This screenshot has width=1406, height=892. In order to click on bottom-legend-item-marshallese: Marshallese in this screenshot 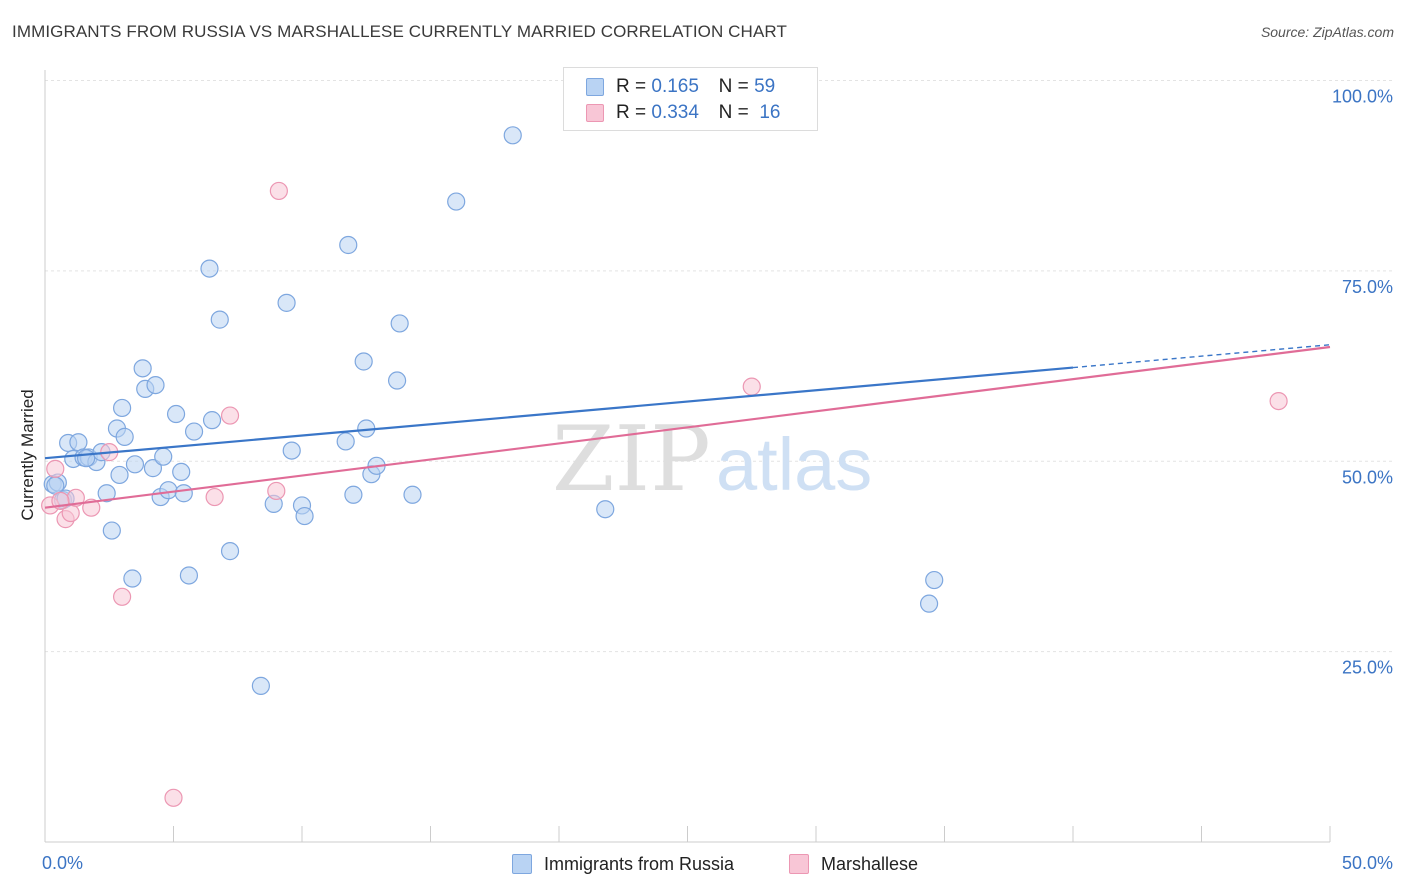, I will do `click(853, 864)`.